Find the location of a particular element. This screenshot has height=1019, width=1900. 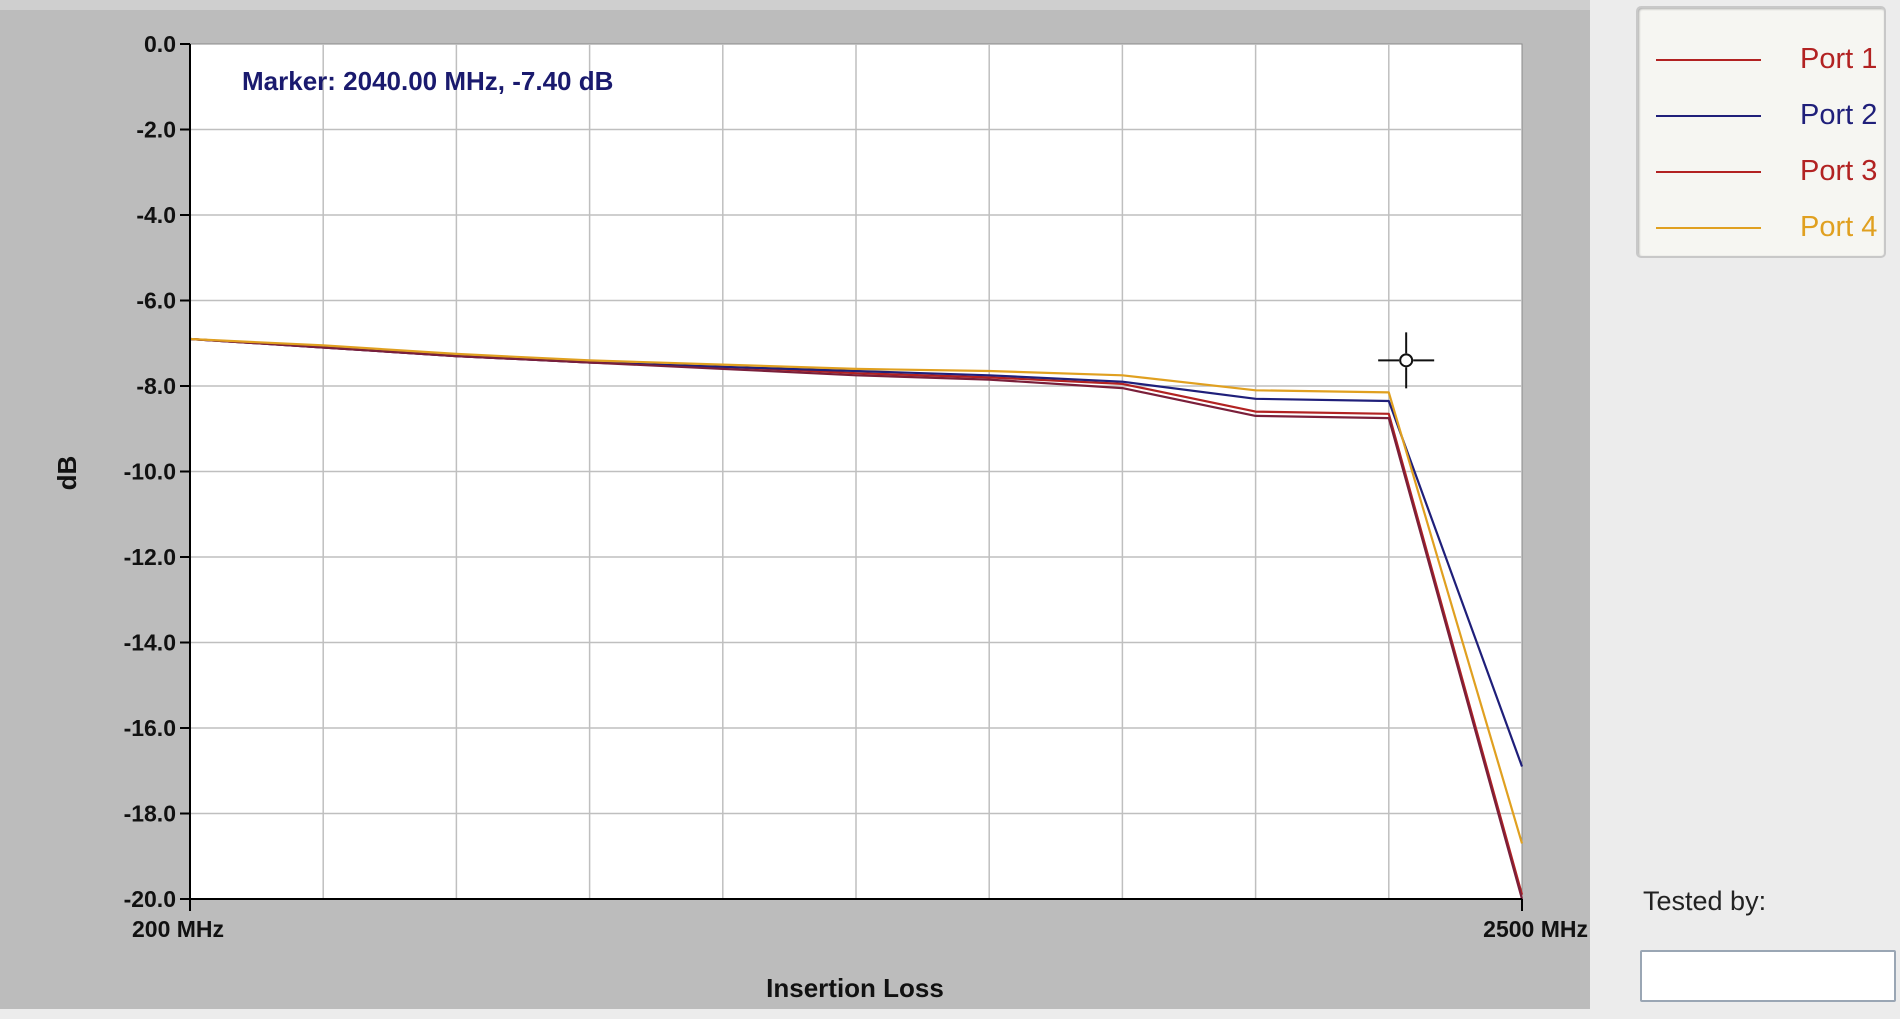

tested-by-label: Tested by: is located at coordinates (1705, 901).